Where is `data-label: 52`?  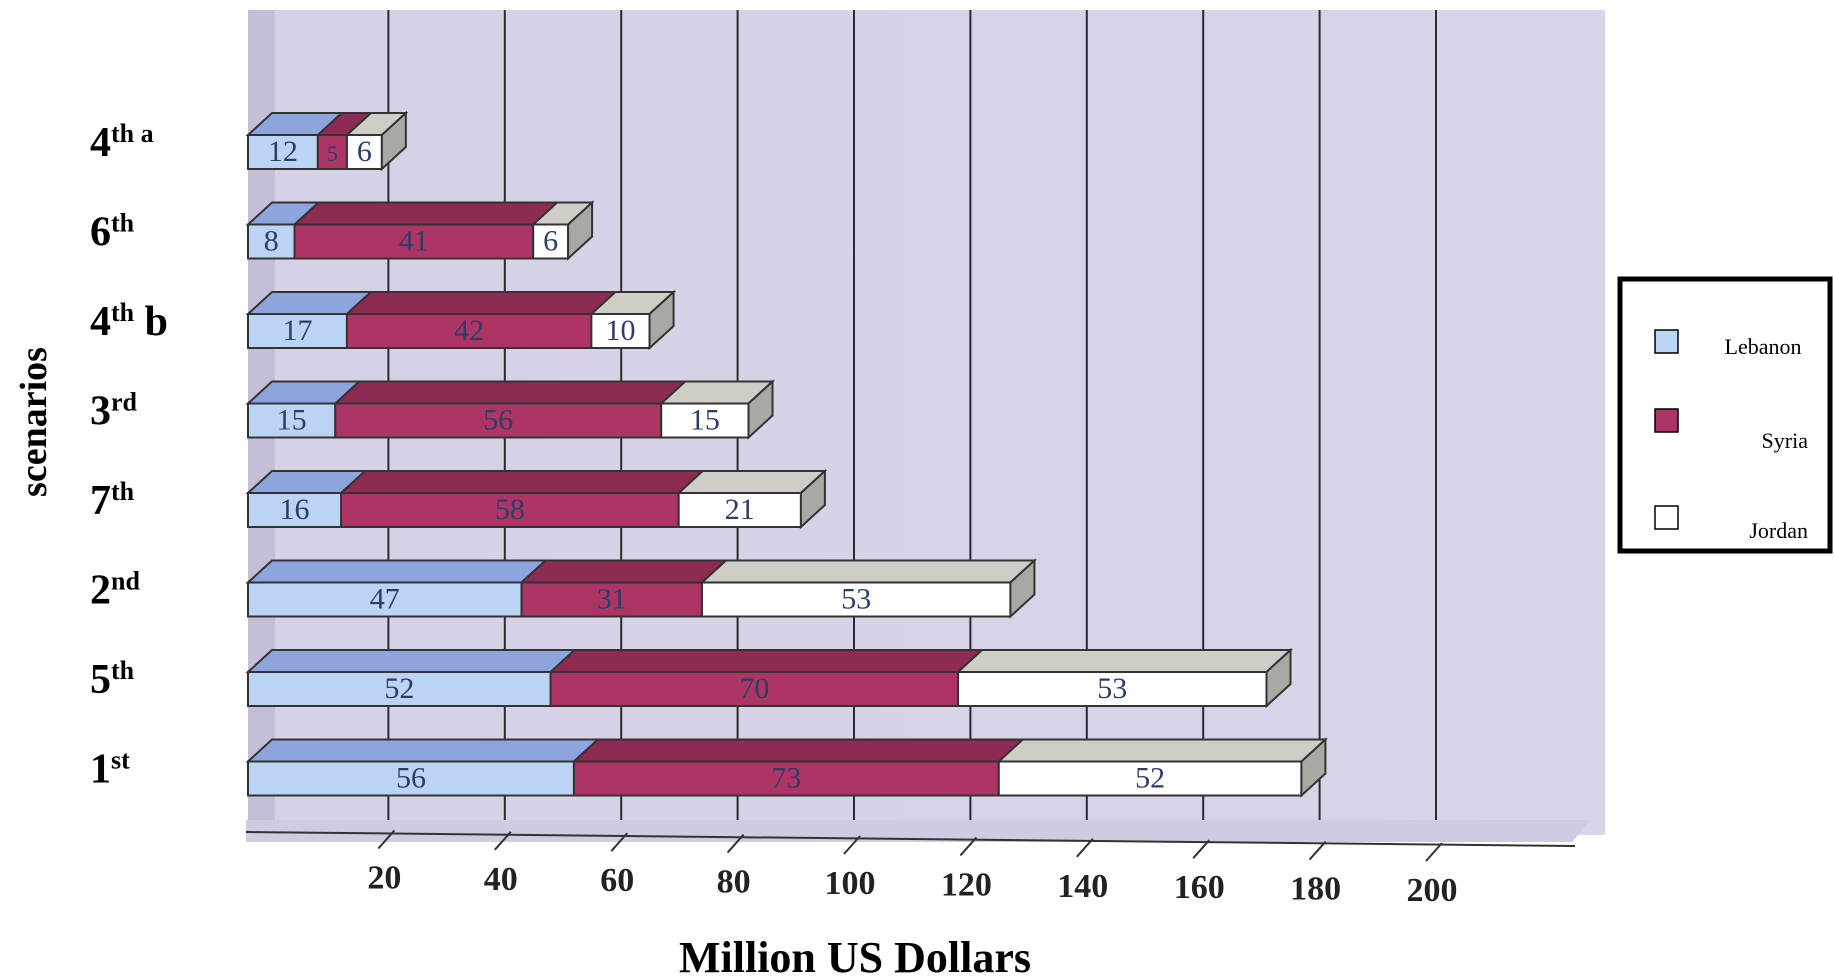 data-label: 52 is located at coordinates (1150, 778).